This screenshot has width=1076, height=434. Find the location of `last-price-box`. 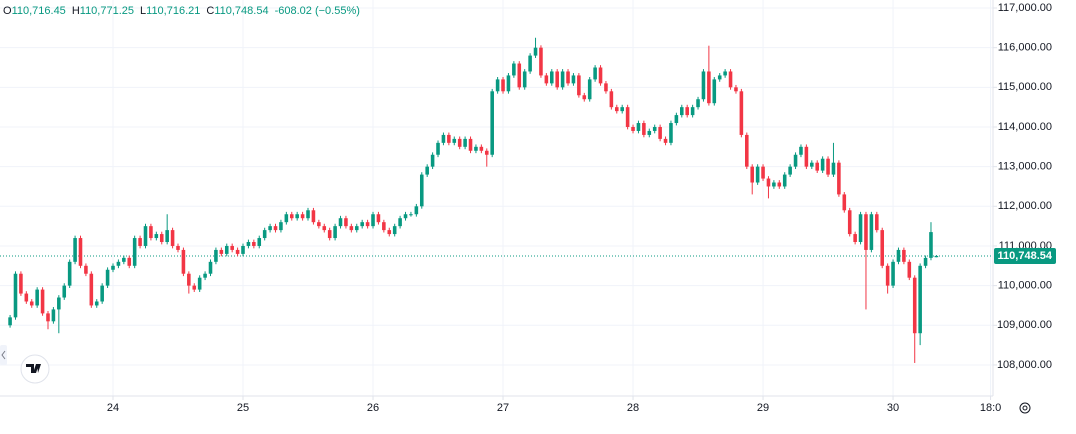

last-price-box is located at coordinates (1025, 255).